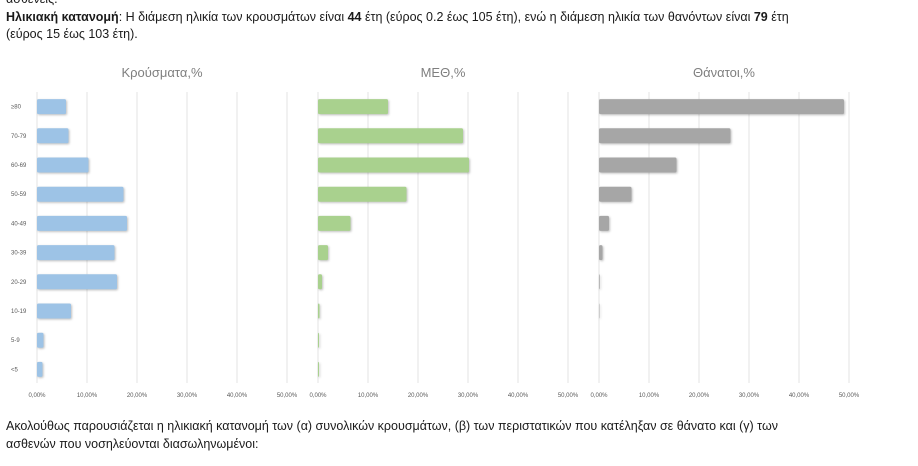  I want to click on category-label: 50-59, so click(19, 195).